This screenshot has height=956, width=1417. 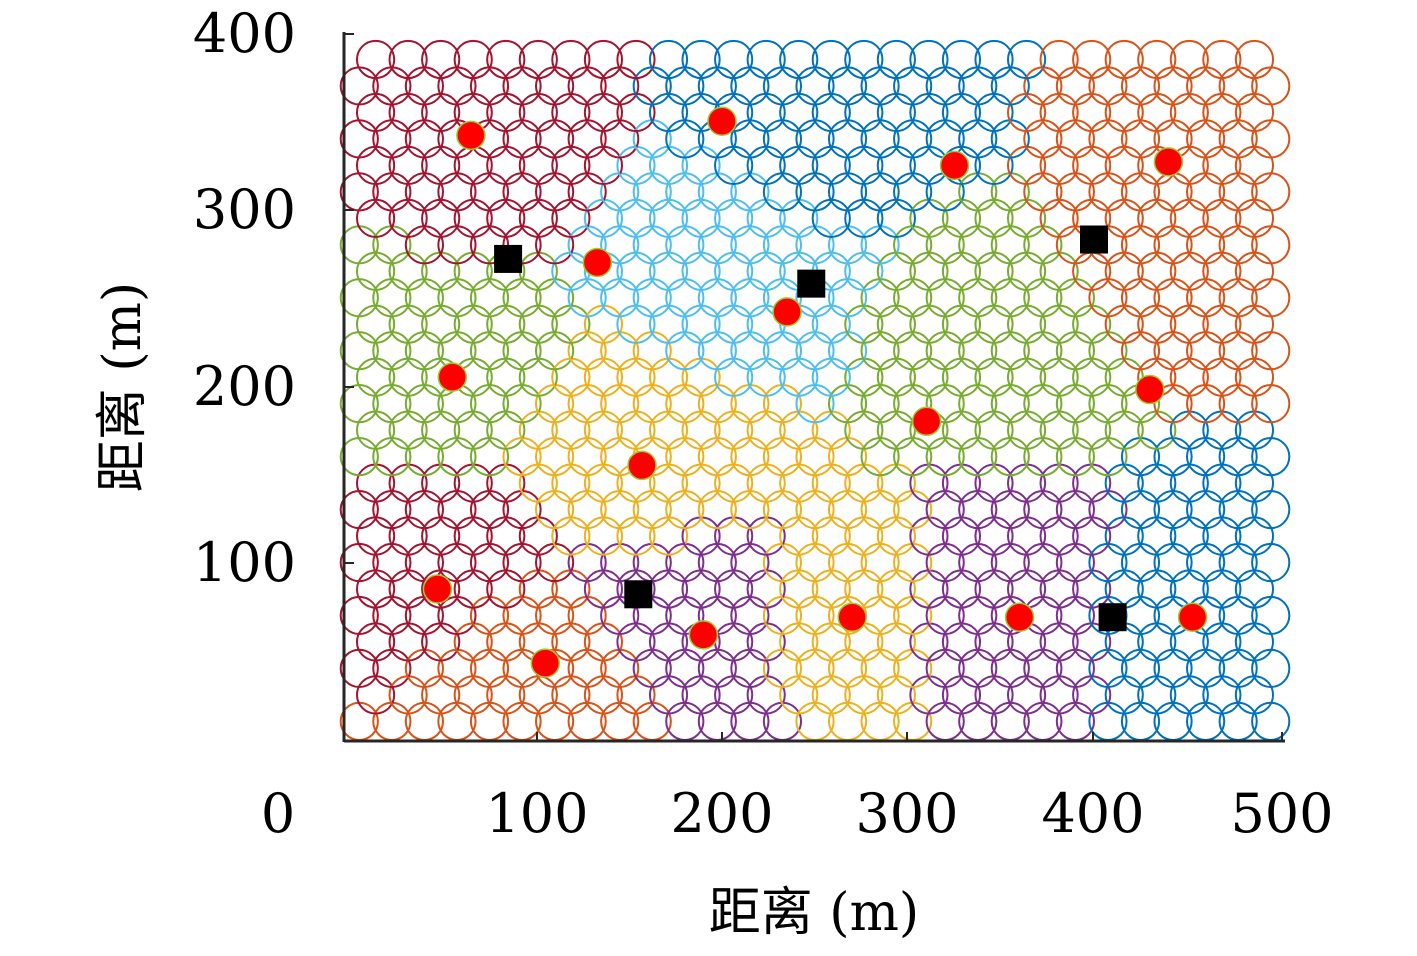 What do you see at coordinates (536, 813) in the screenshot?
I see `x-tick-label: 100` at bounding box center [536, 813].